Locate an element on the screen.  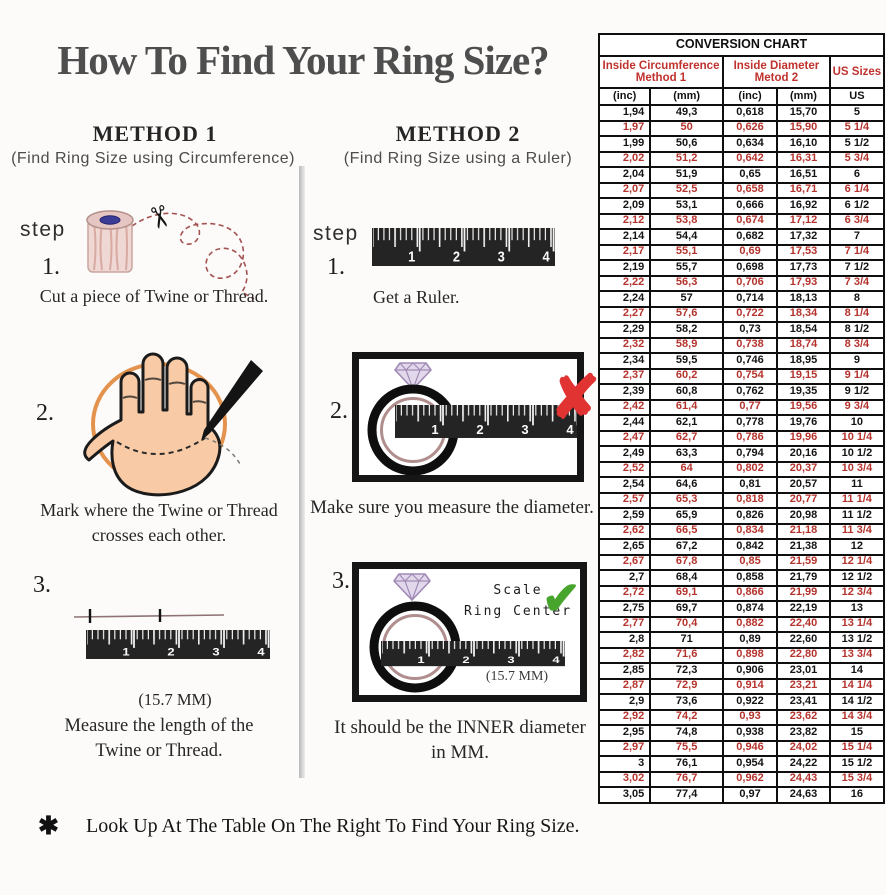
table-cell: 1,99 is located at coordinates (624, 144).